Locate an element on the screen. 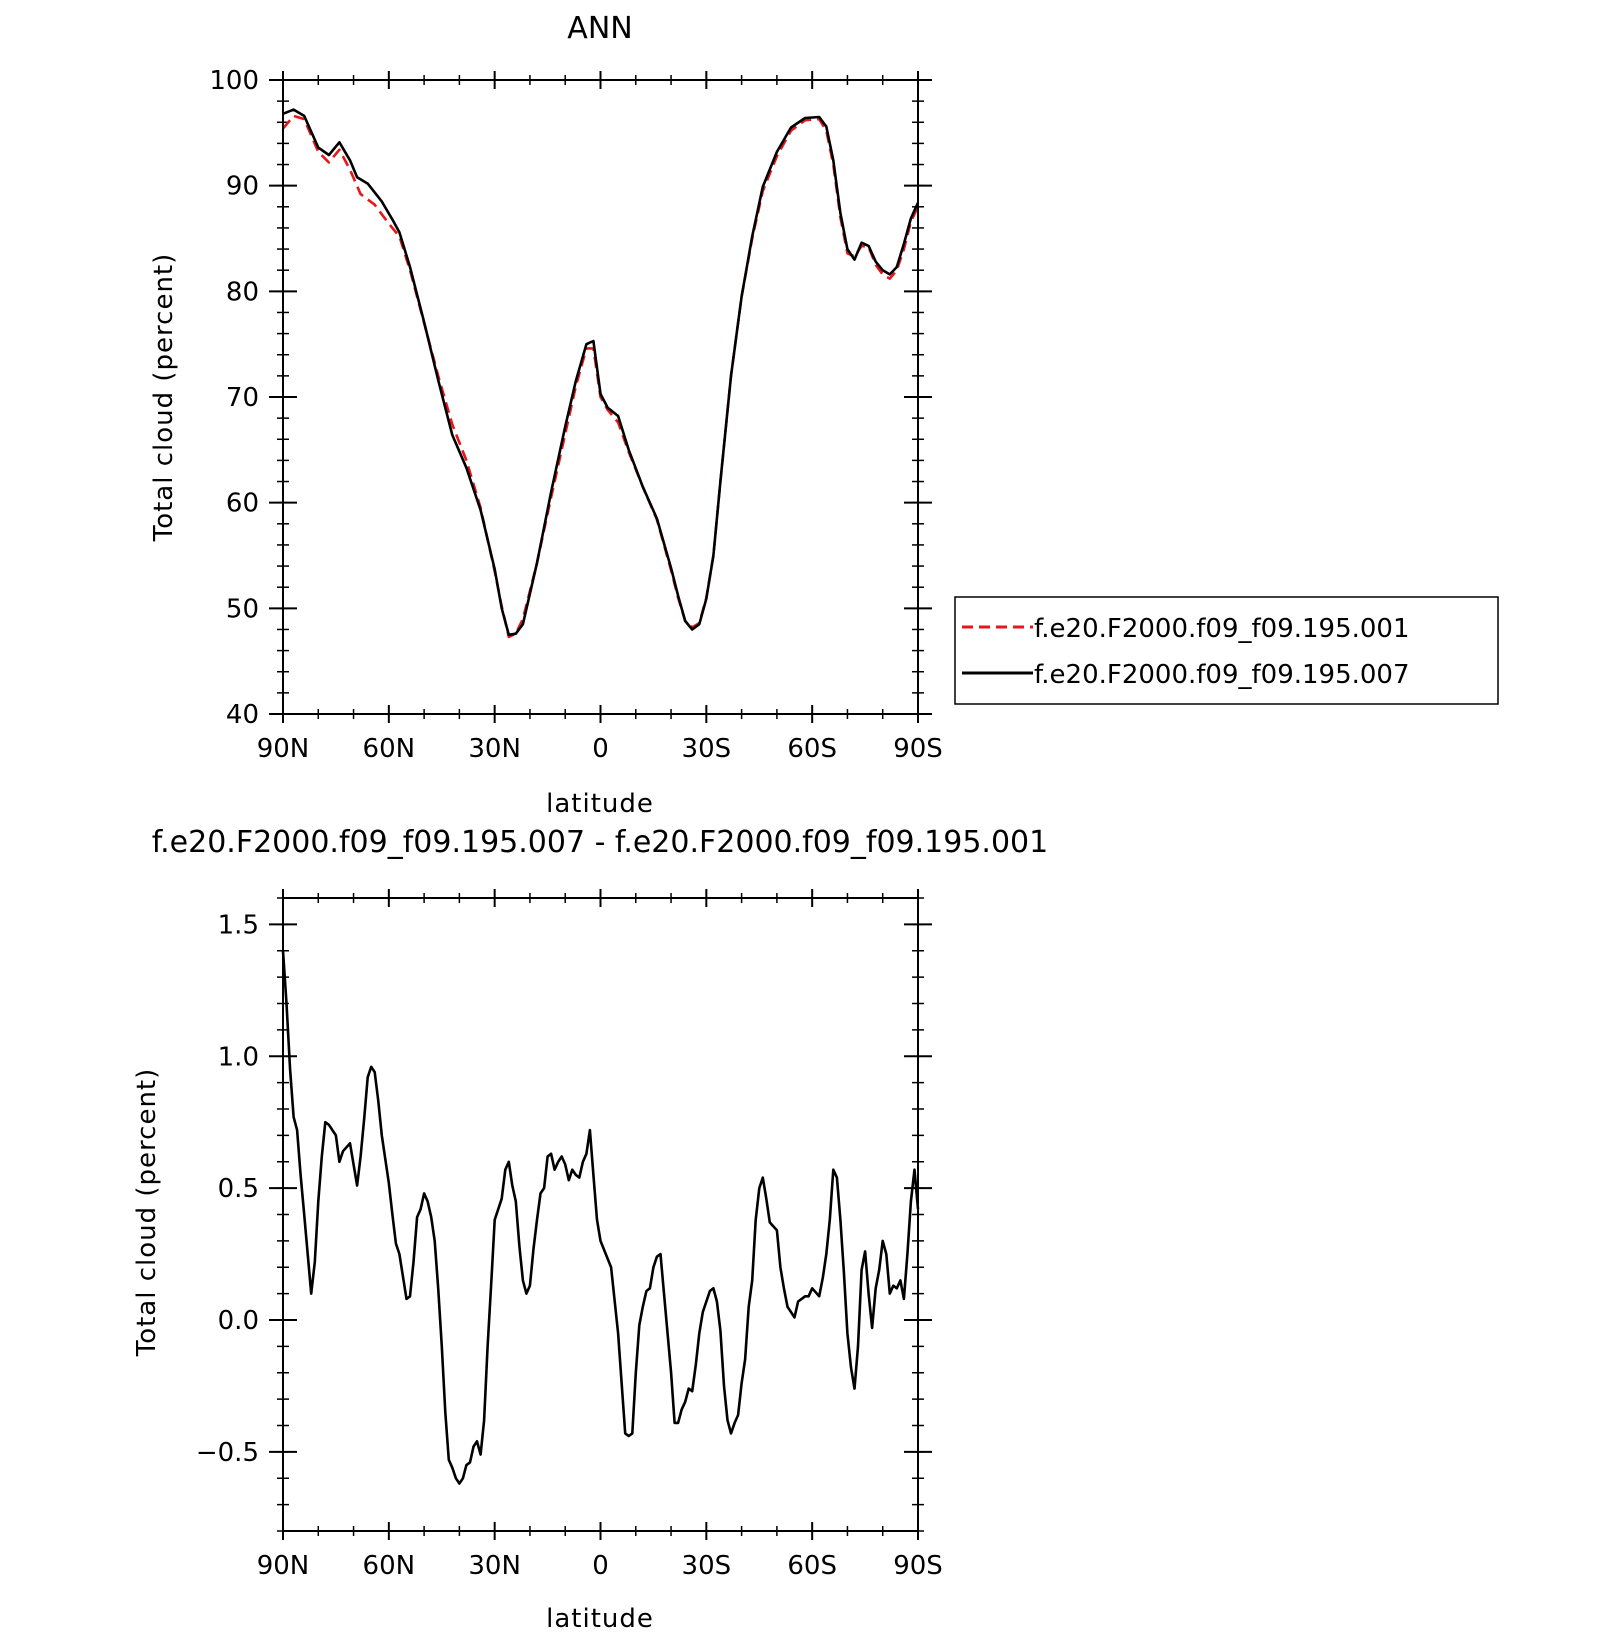 The width and height of the screenshot is (1597, 1635). bottom-ytick-label-3: 0.0 is located at coordinates (238, 1321).